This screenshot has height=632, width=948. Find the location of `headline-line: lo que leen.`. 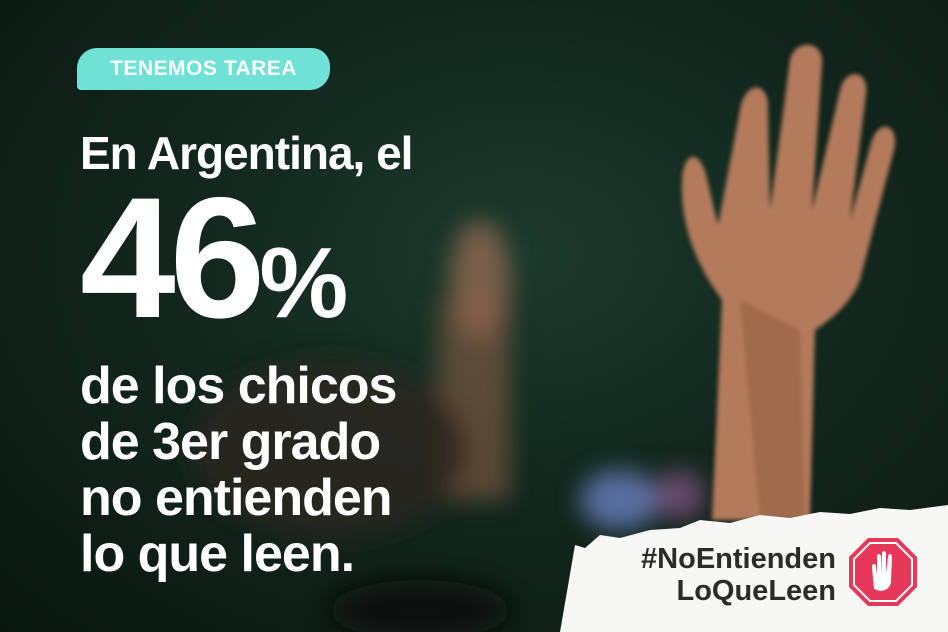

headline-line: lo que leen. is located at coordinates (217, 554).